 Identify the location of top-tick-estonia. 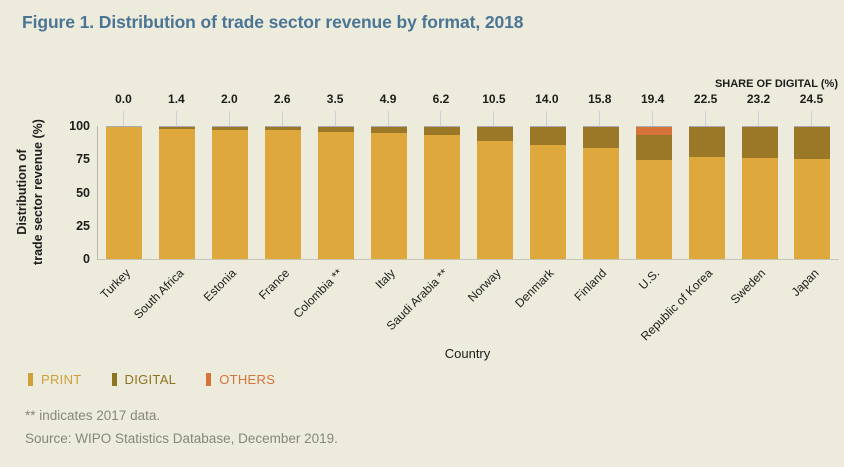
(229, 118).